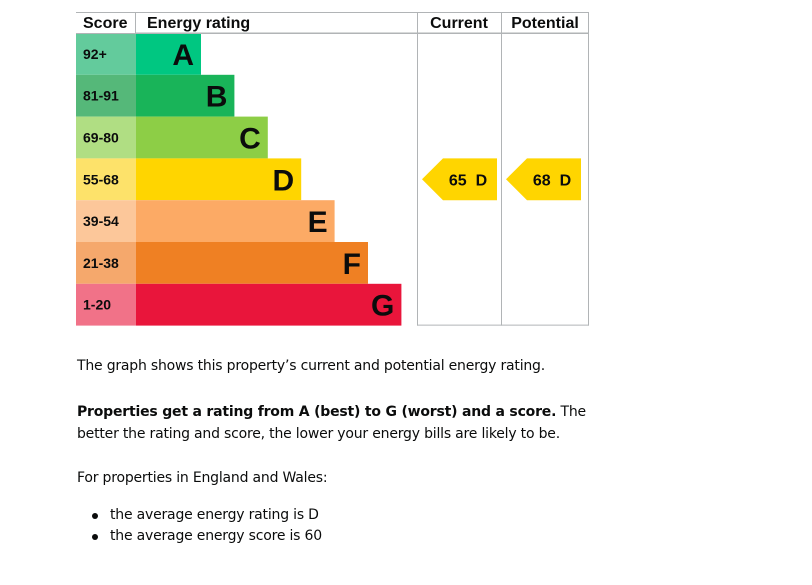 Image resolution: width=812 pixels, height=585 pixels. Describe the element at coordinates (168, 54) in the screenshot. I see `rating-bar-a` at that location.